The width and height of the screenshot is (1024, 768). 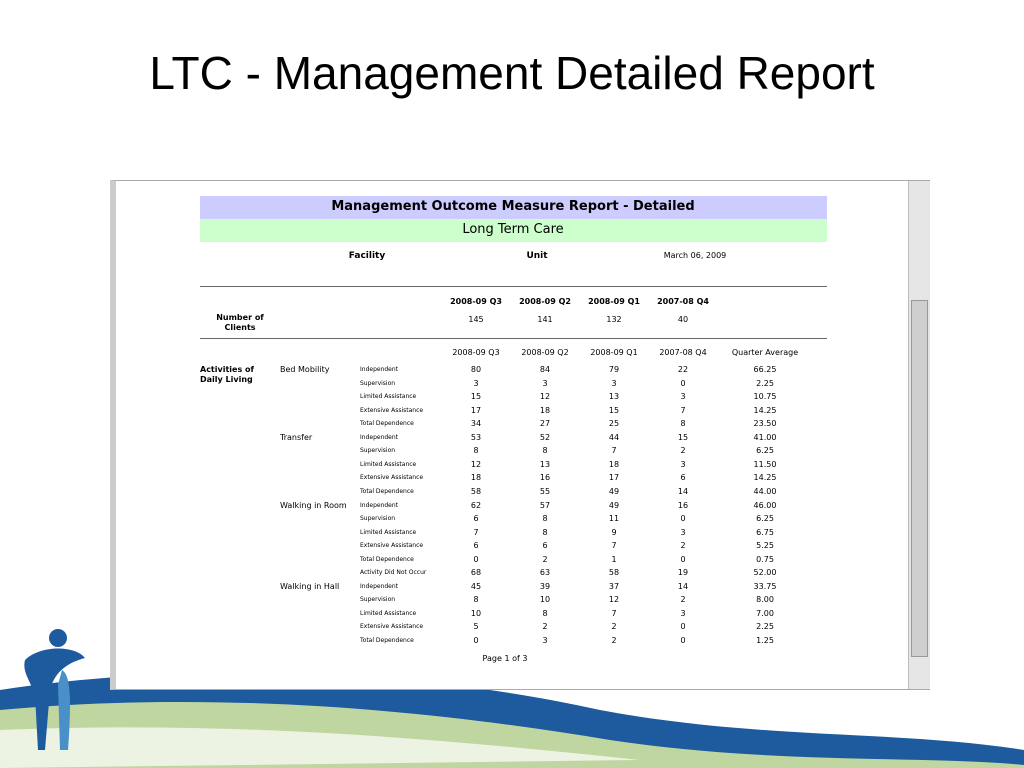 What do you see at coordinates (505, 658) in the screenshot?
I see `page-footer: Page 1 of 3` at bounding box center [505, 658].